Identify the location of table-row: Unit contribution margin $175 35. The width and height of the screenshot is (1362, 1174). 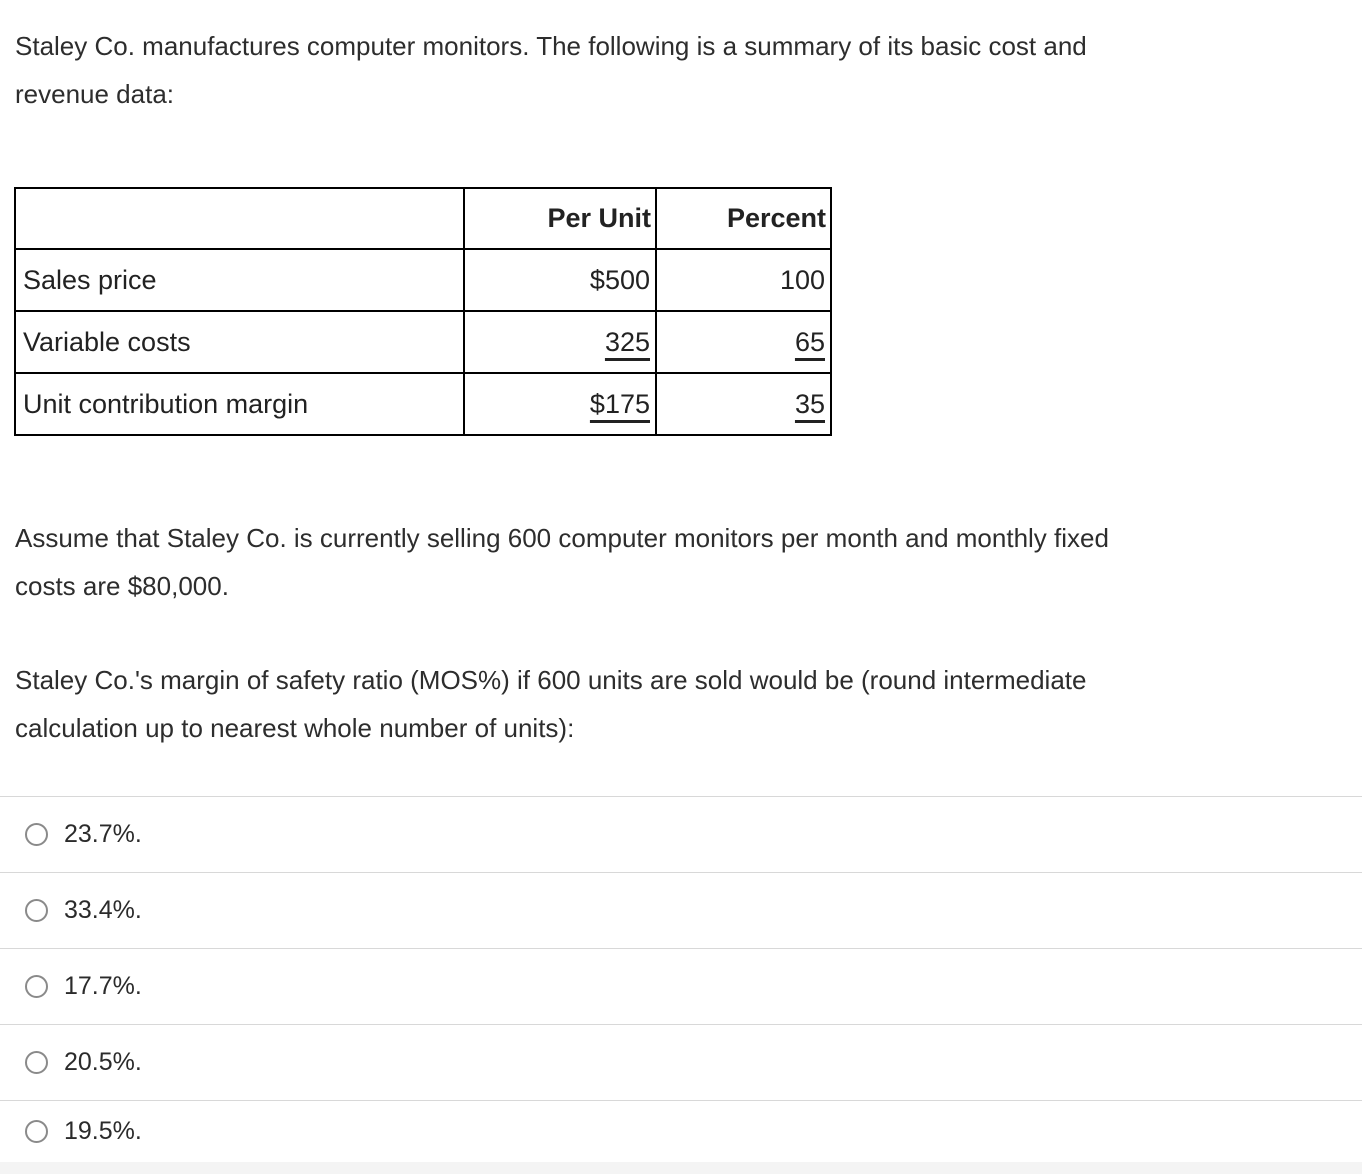
(423, 404).